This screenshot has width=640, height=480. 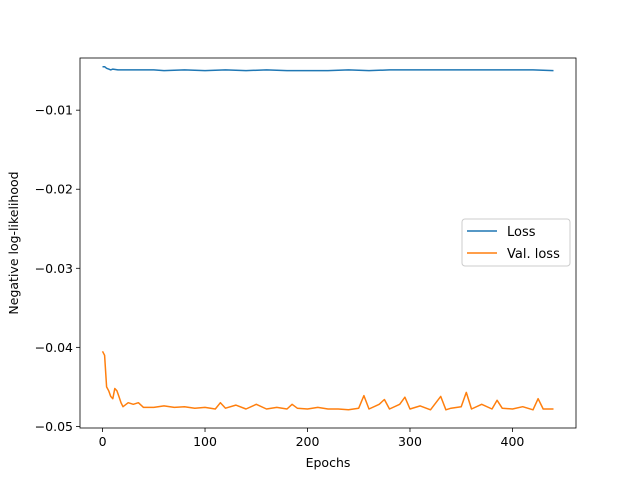 I want to click on y-axis-label: Negative log-likelihood, so click(x=13, y=242).